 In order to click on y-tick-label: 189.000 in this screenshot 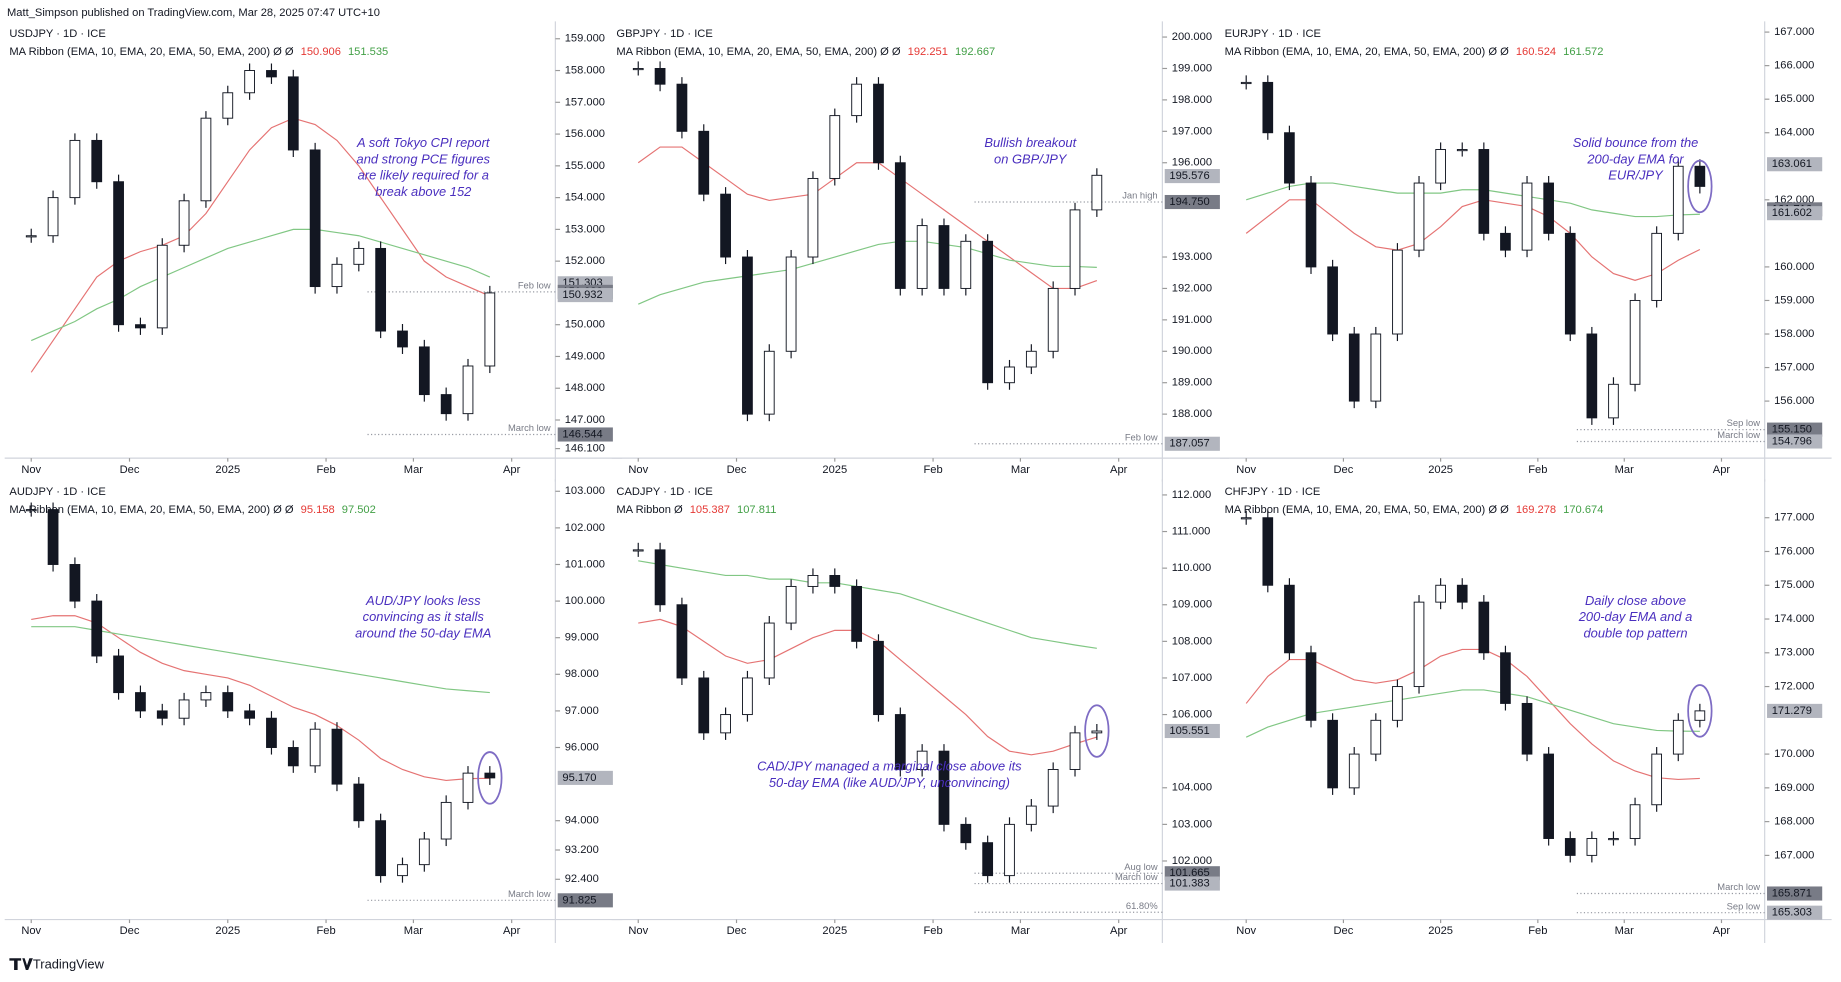, I will do `click(1192, 383)`.